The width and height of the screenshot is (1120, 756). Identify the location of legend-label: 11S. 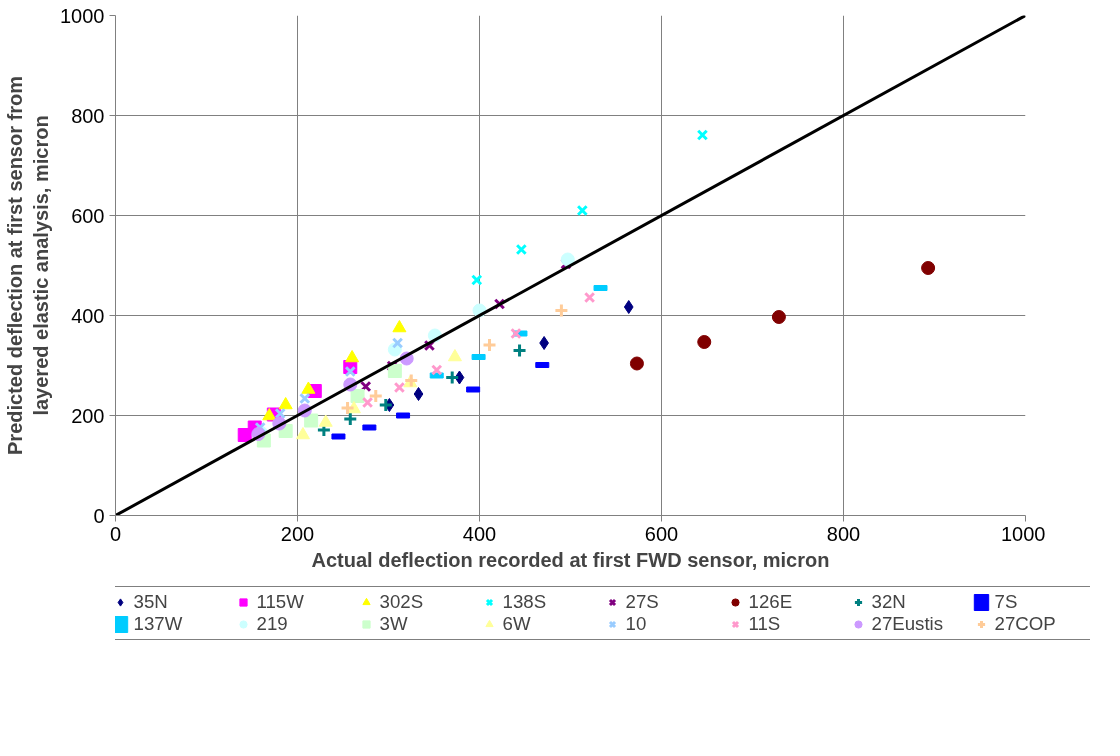
(765, 624).